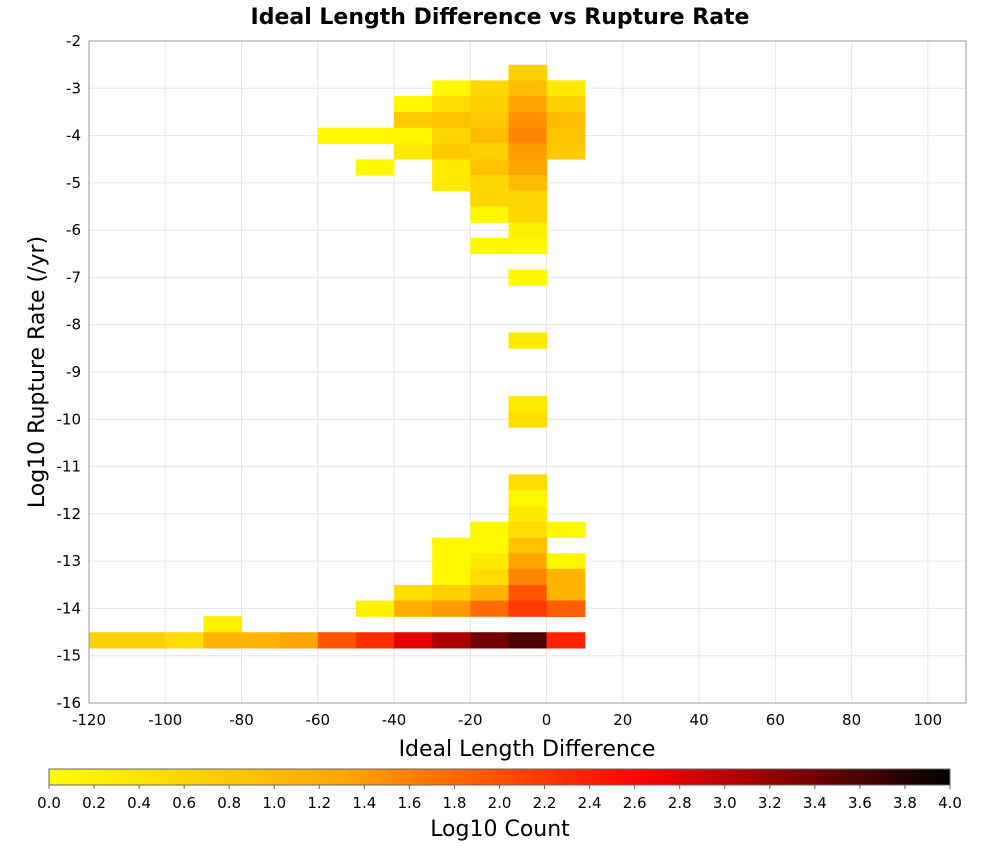  Describe the element at coordinates (455, 803) in the screenshot. I see `colorbar-tick-label: 1.8` at that location.